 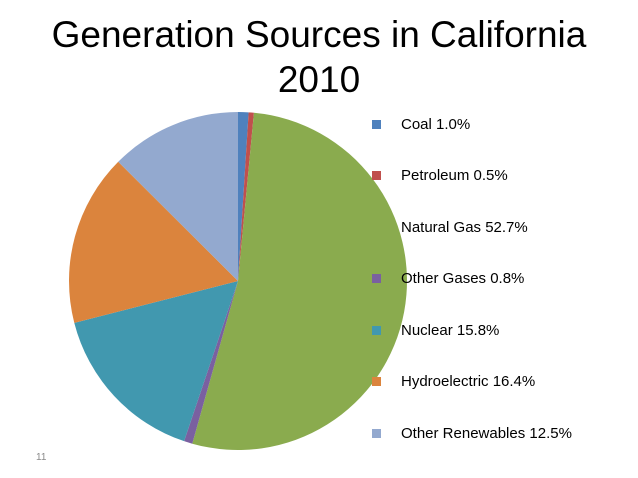 I want to click on legend-item: Nuclear 15.8%, so click(x=435, y=330).